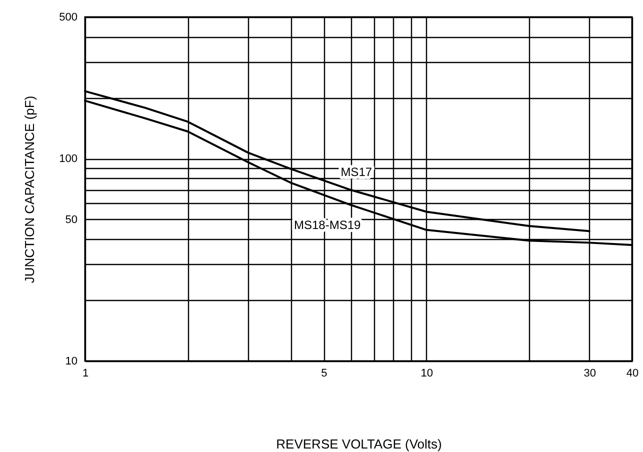 This screenshot has height=452, width=643. Describe the element at coordinates (30, 190) in the screenshot. I see `y-axis-title: JUNCTION CAPACITANCE (pF)` at that location.